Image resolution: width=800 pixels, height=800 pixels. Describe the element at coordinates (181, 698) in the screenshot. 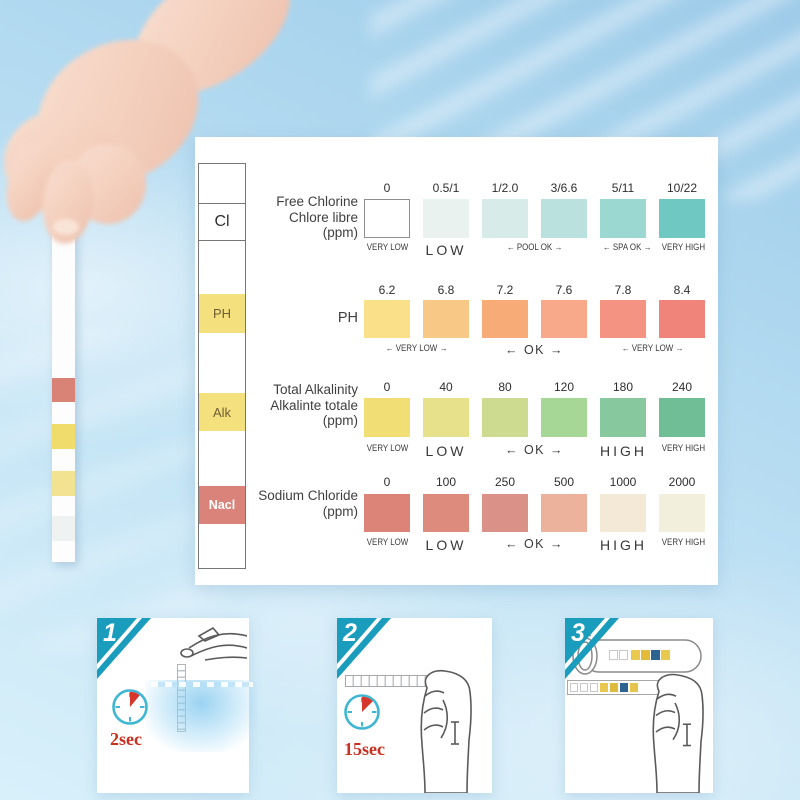

I see `dipped-strip-graphic` at that location.